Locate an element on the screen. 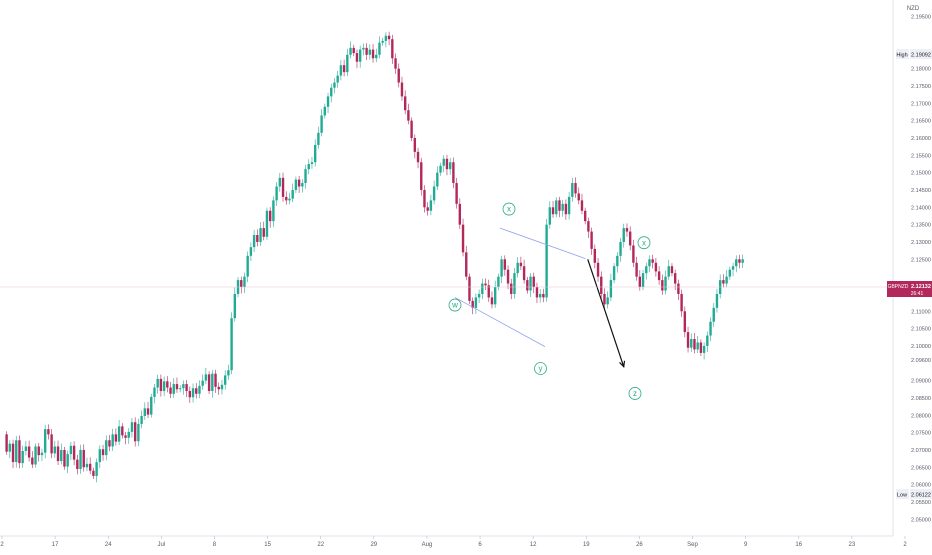 The height and width of the screenshot is (555, 932). high-marker: High 2.19092 is located at coordinates (914, 54).